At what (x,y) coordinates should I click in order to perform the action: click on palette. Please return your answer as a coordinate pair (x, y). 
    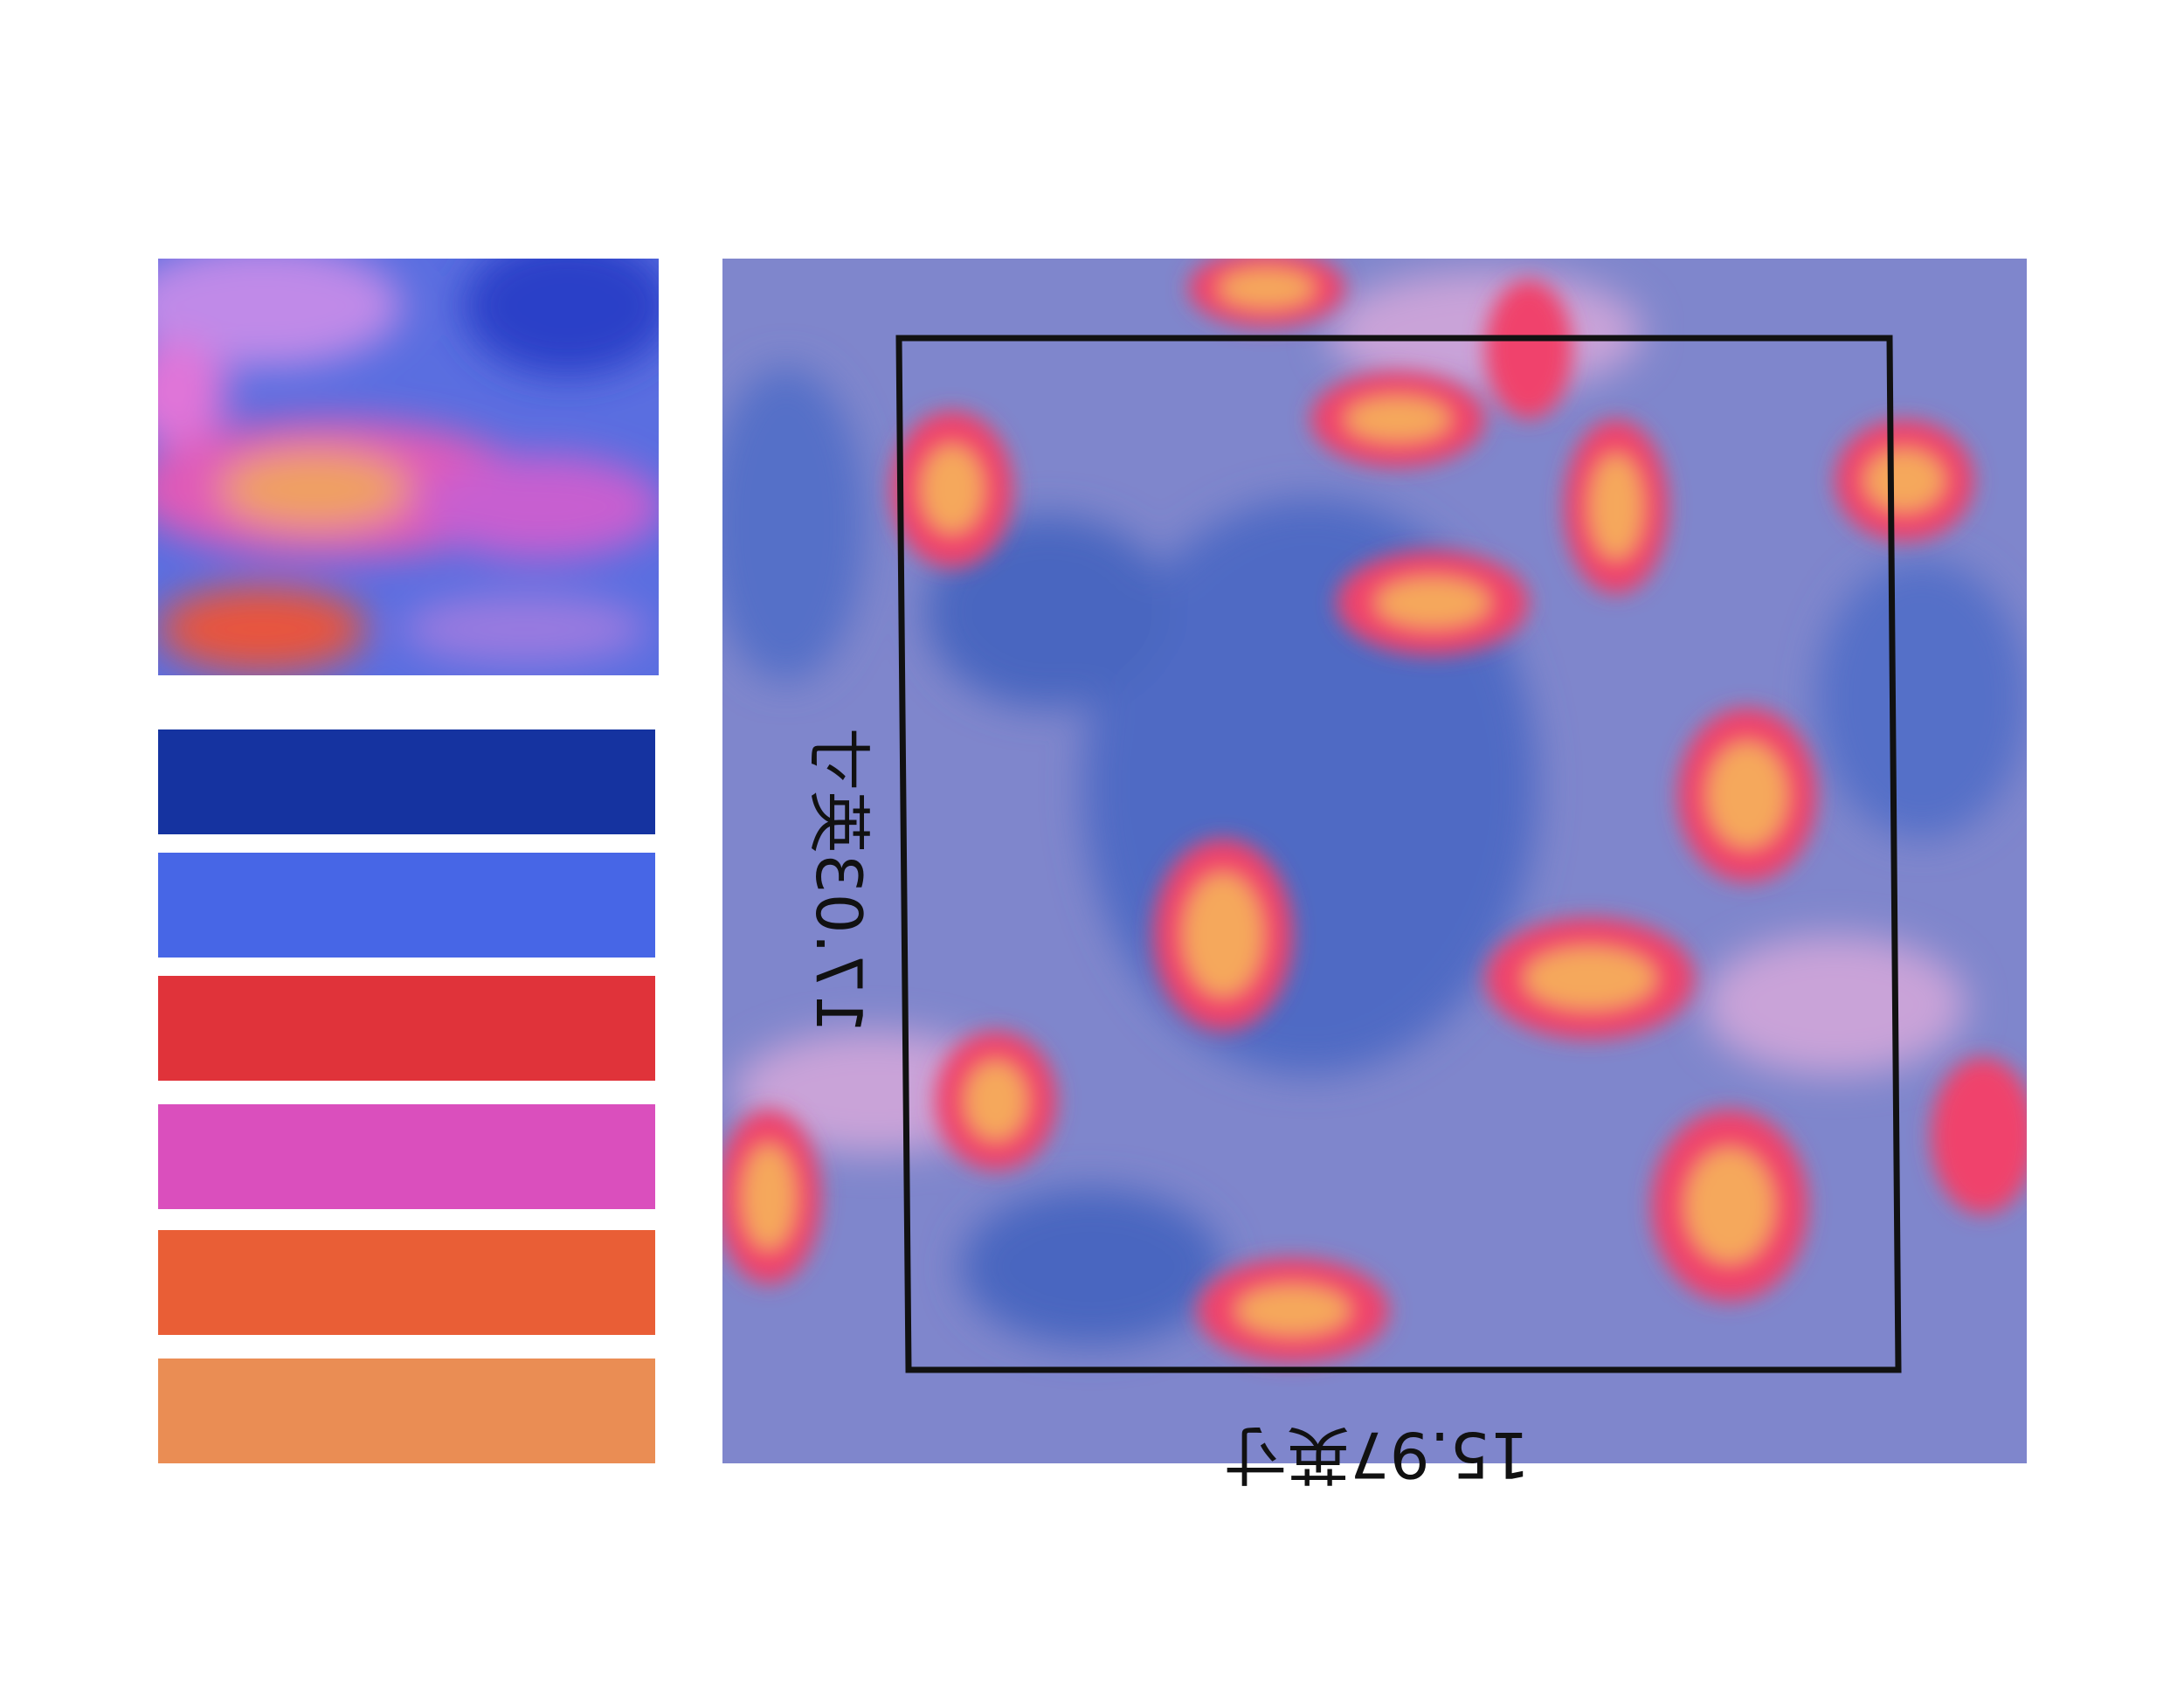
    Looking at the image, I should click on (406, 1096).